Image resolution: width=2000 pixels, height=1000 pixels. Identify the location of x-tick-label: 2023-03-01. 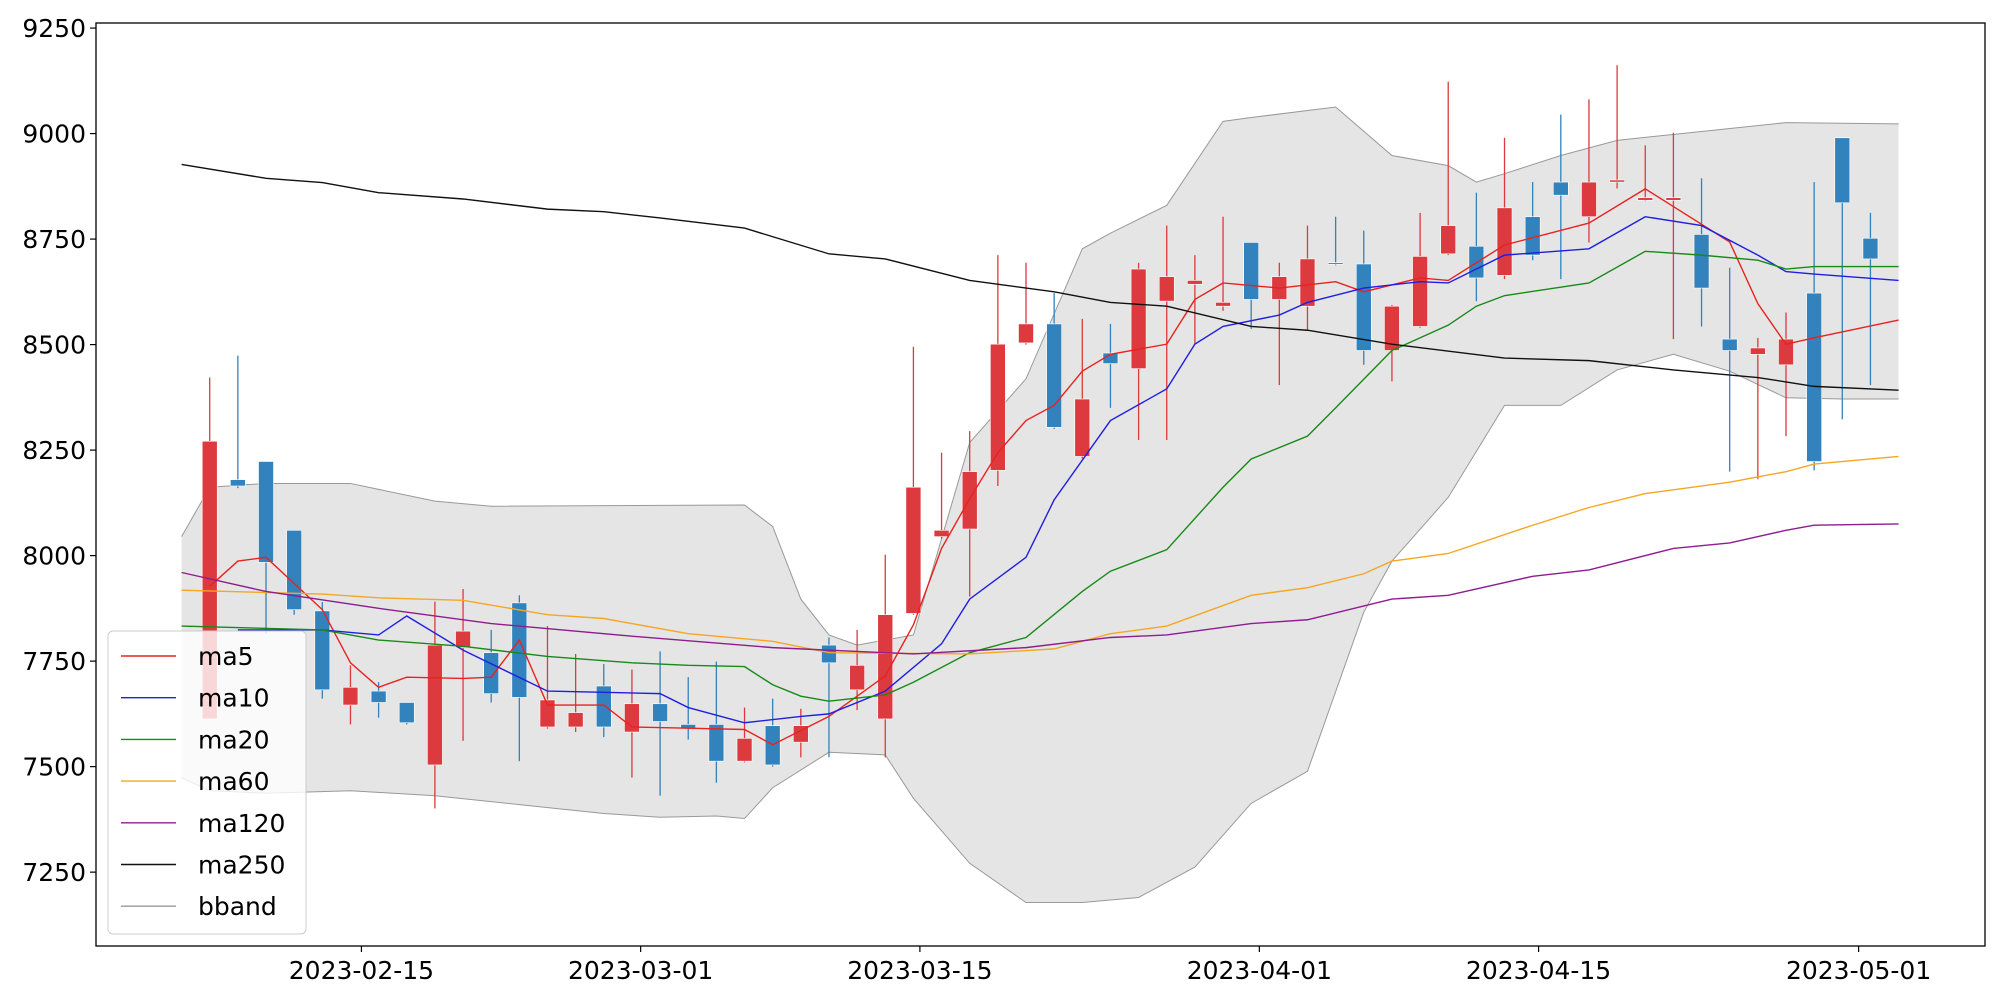
(640, 970).